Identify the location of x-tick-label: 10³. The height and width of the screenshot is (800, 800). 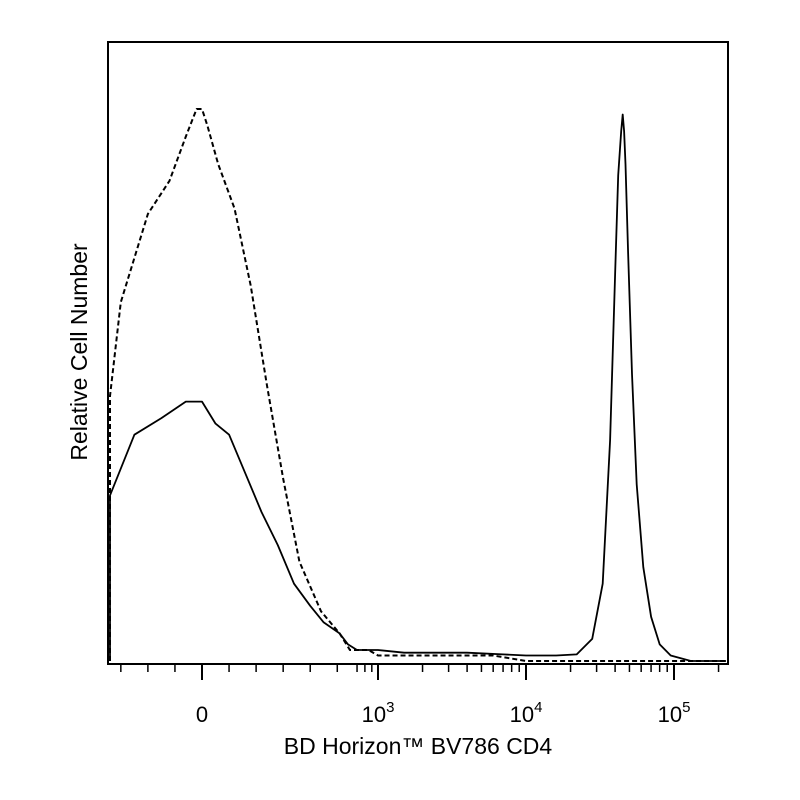
(378, 713).